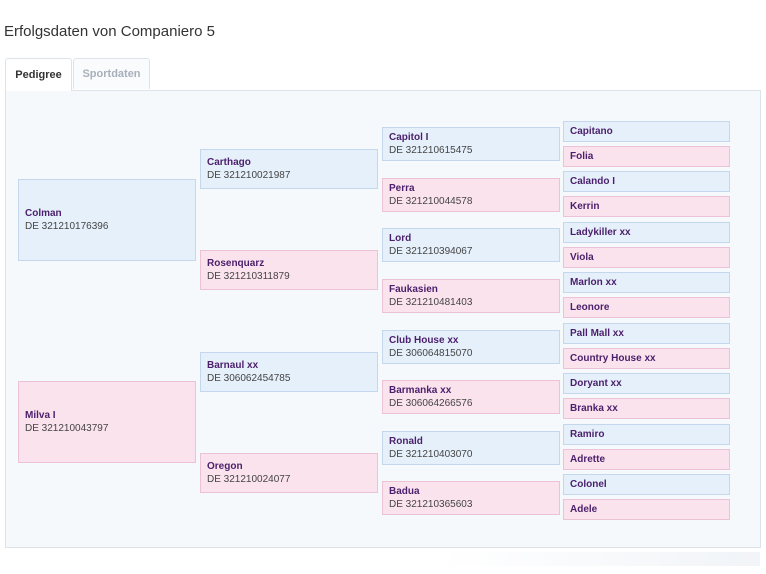  What do you see at coordinates (590, 307) in the screenshot?
I see `horse-name: Leonore` at bounding box center [590, 307].